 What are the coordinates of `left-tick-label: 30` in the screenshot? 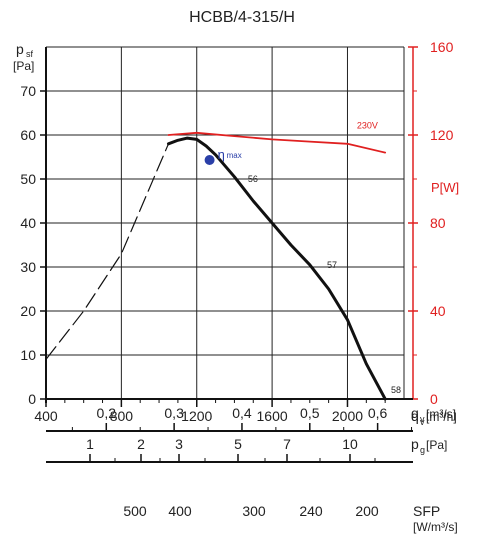 It's located at (28, 267).